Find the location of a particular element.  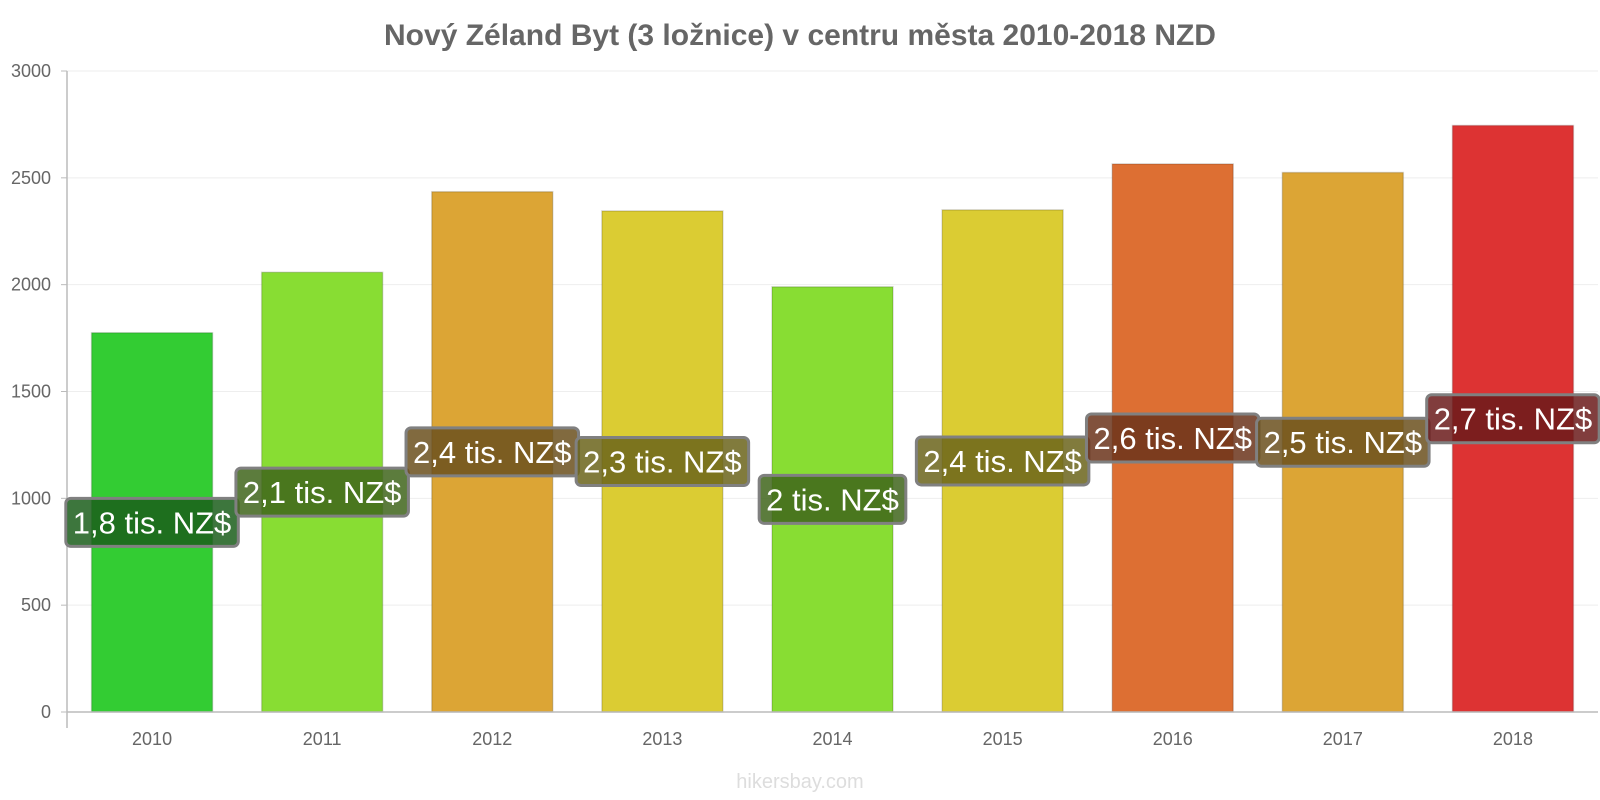

x-tick-label: 2015 is located at coordinates (1003, 739).